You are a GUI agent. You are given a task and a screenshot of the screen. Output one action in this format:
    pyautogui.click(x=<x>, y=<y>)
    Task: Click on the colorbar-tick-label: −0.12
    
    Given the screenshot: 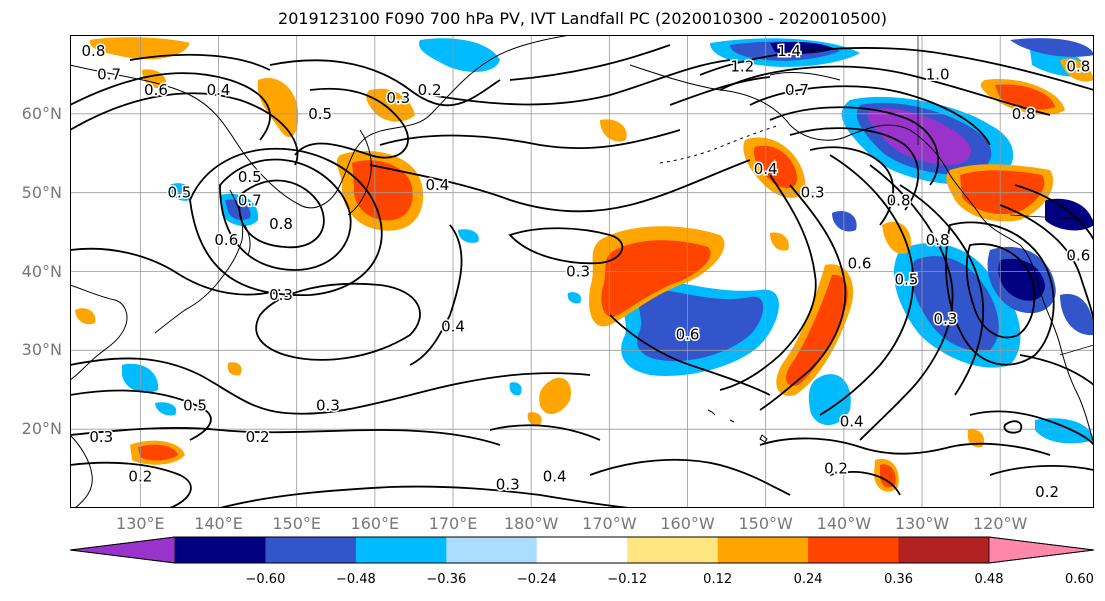 What is the action you would take?
    pyautogui.click(x=627, y=579)
    